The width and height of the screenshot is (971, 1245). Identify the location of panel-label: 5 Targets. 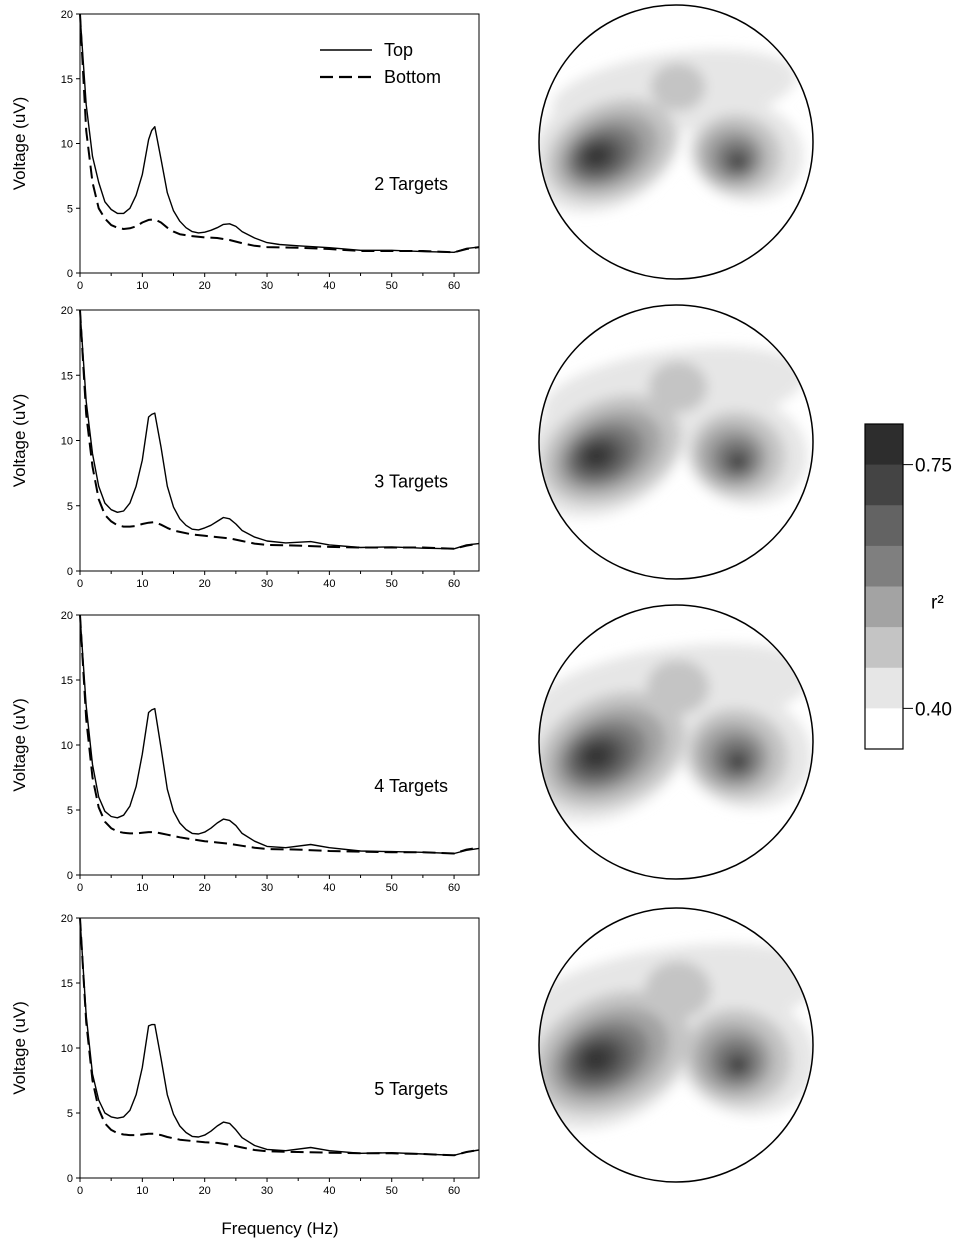
(411, 1089).